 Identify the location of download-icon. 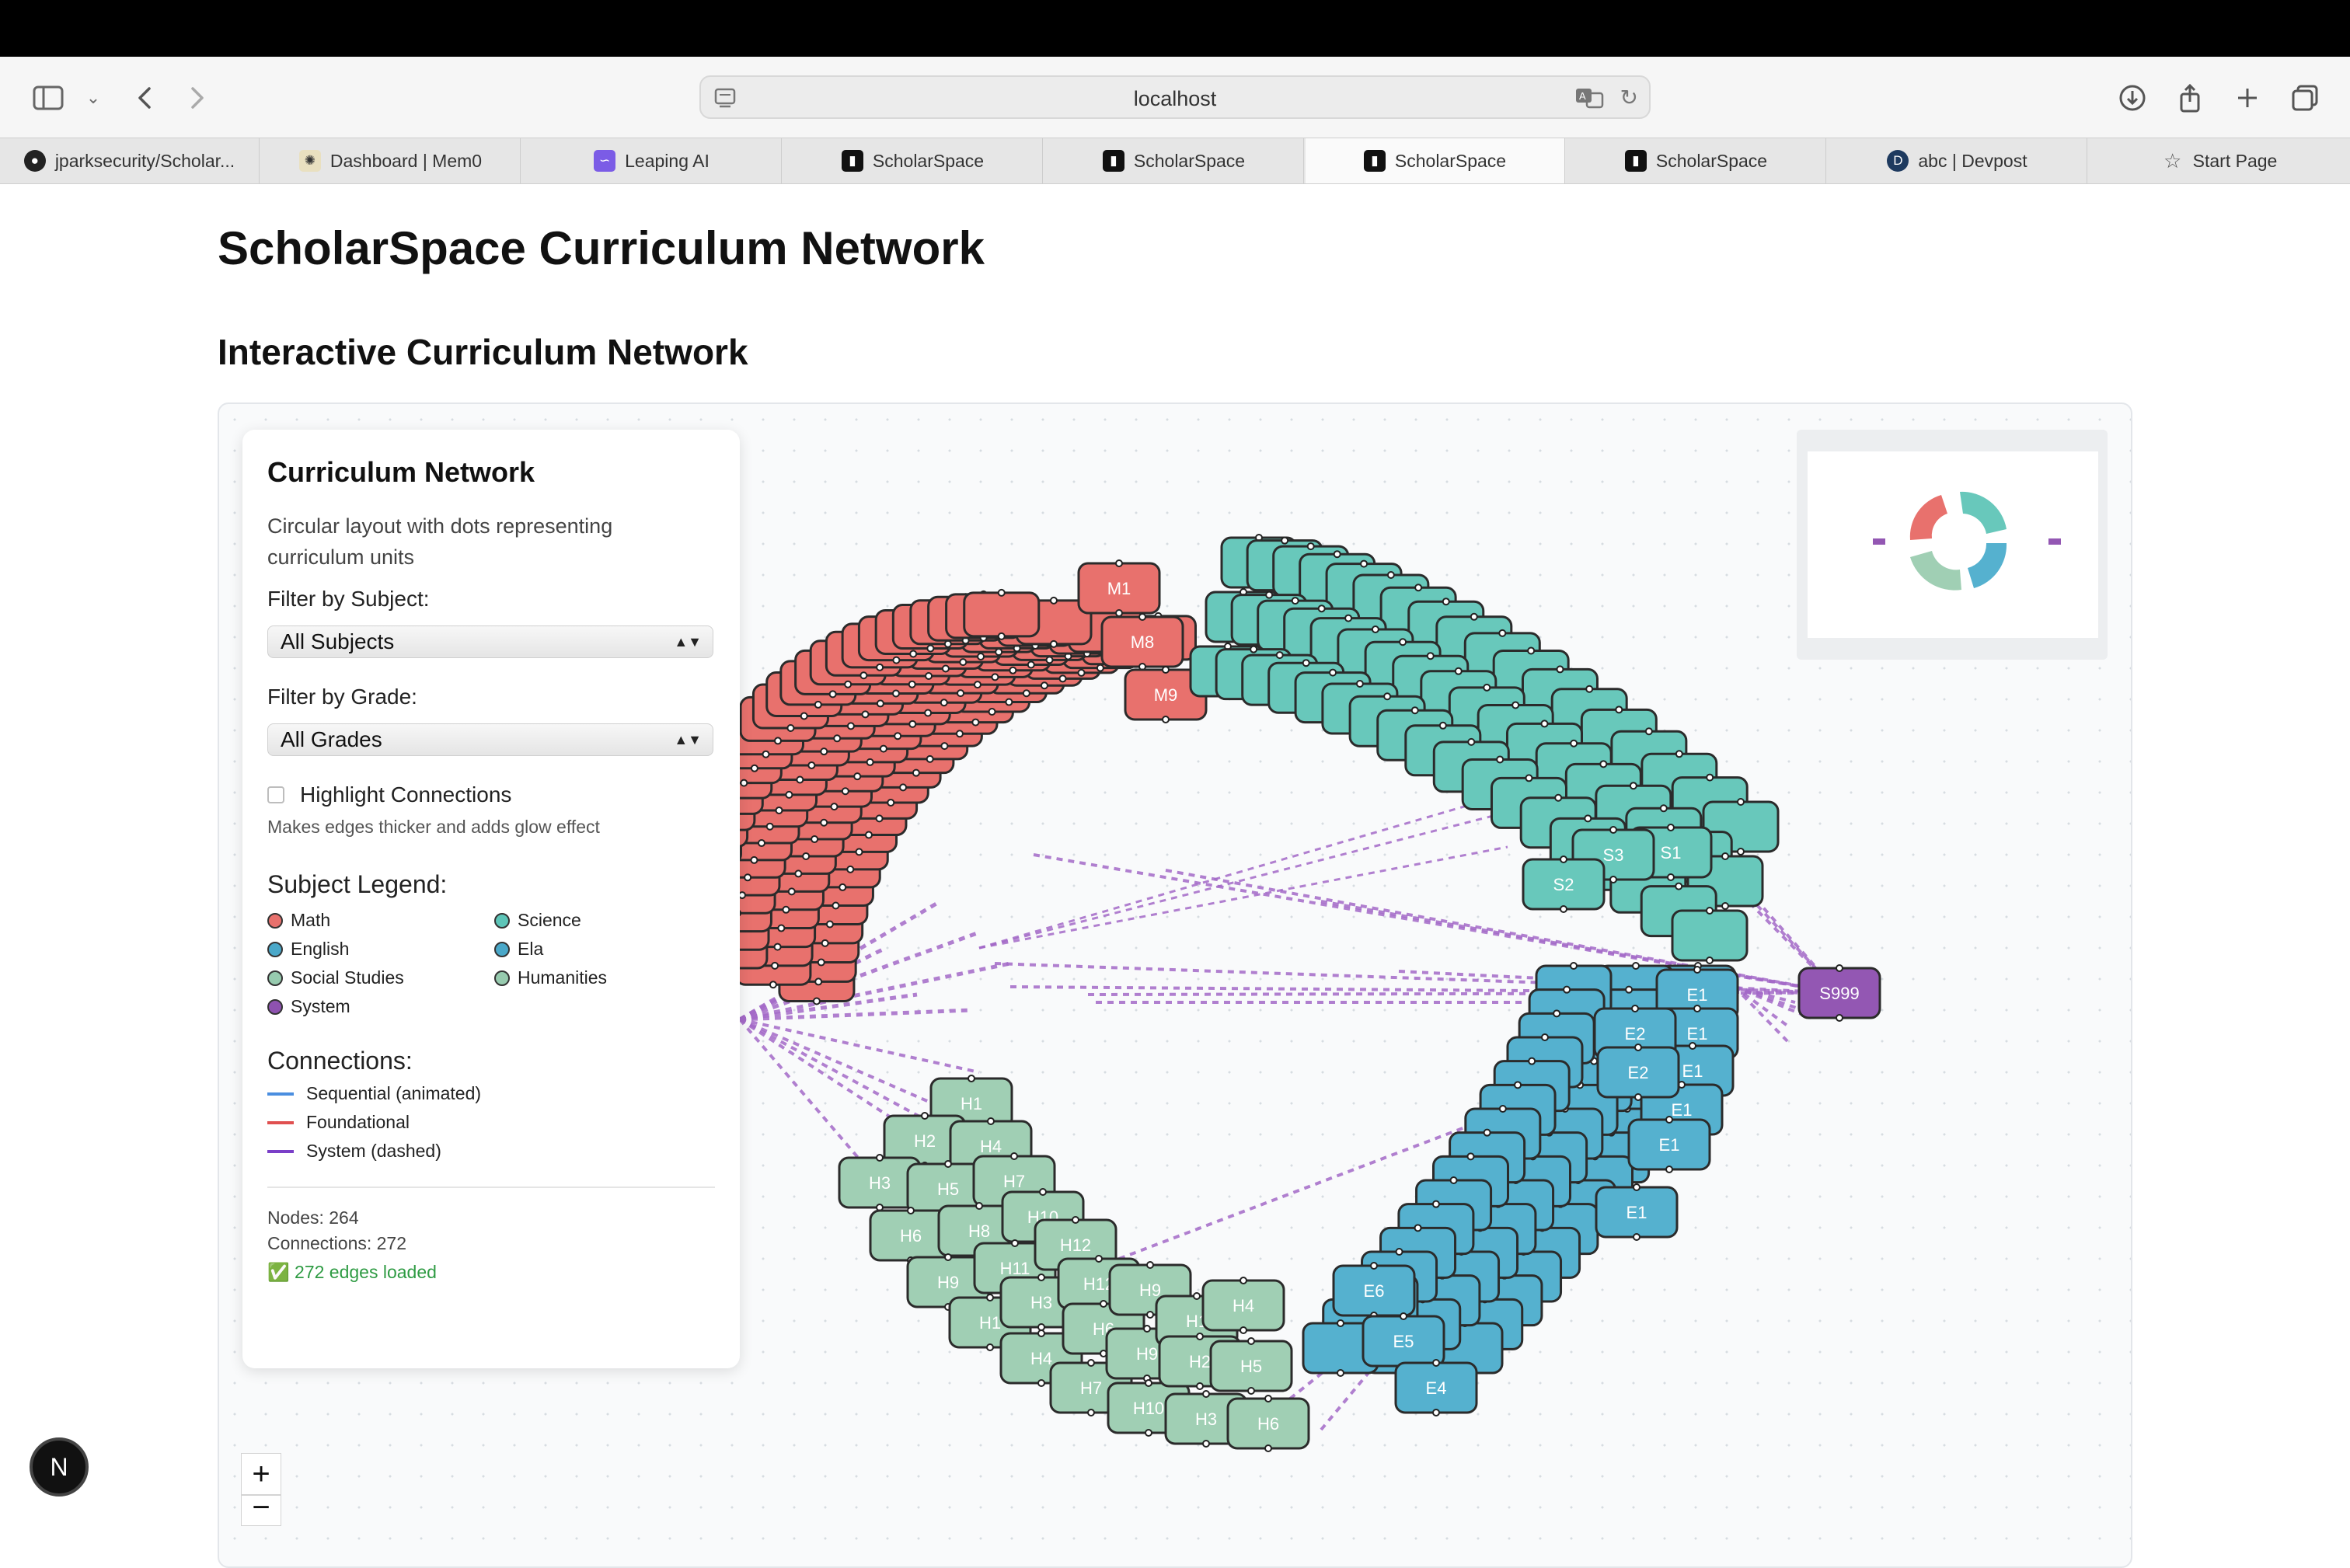
(2132, 98).